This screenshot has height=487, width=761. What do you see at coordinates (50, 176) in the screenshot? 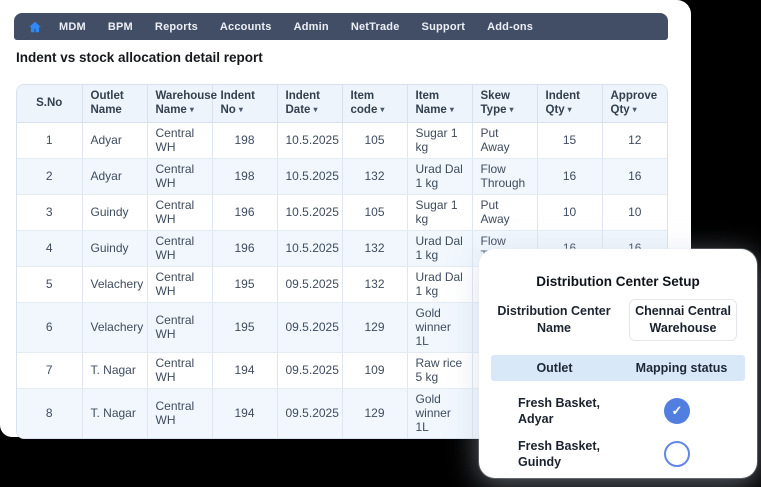
I see `table-cell: 2` at bounding box center [50, 176].